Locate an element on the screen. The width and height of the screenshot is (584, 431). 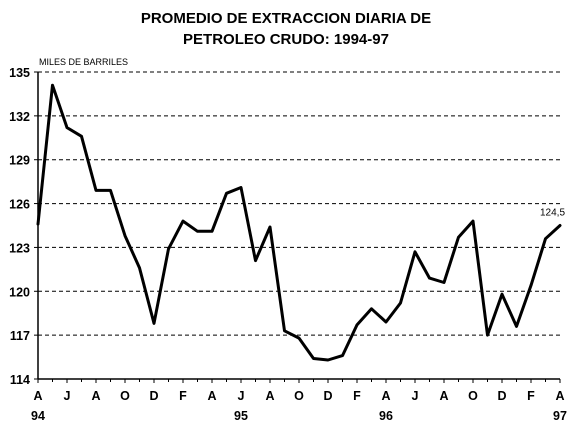
chart-title-line2: PETROLEO CRUDO: 1994-97 is located at coordinates (286, 39).